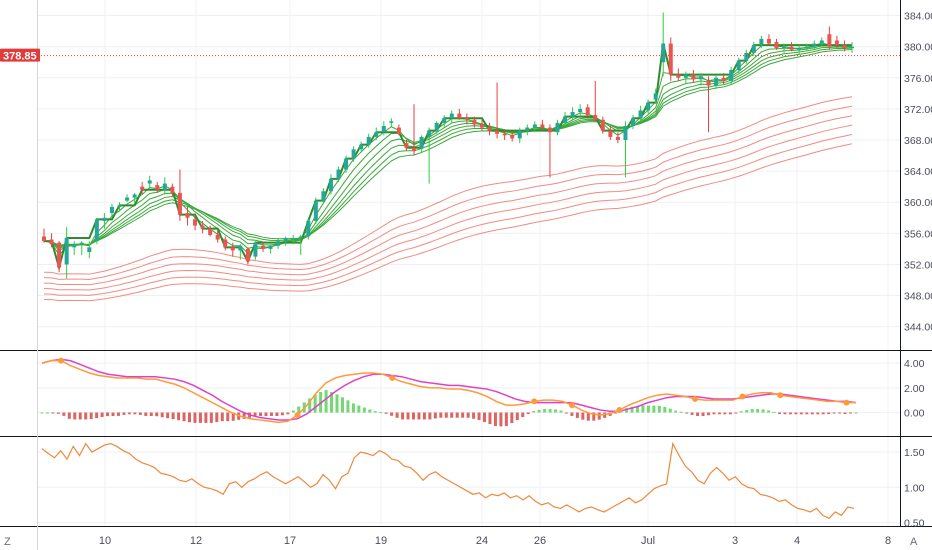 This screenshot has width=932, height=550. What do you see at coordinates (914, 542) in the screenshot?
I see `auto-scale-toggle: A` at bounding box center [914, 542].